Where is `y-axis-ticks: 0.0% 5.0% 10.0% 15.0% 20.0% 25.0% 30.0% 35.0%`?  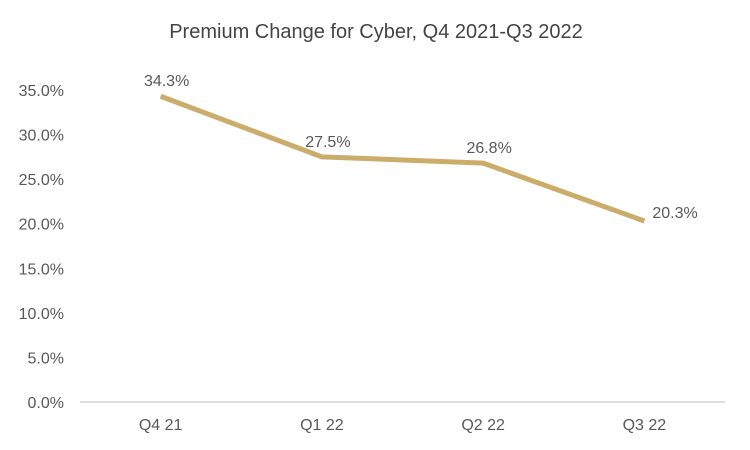 y-axis-ticks: 0.0% 5.0% 10.0% 15.0% 20.0% 25.0% 30.0% 35.0% is located at coordinates (41, 247).